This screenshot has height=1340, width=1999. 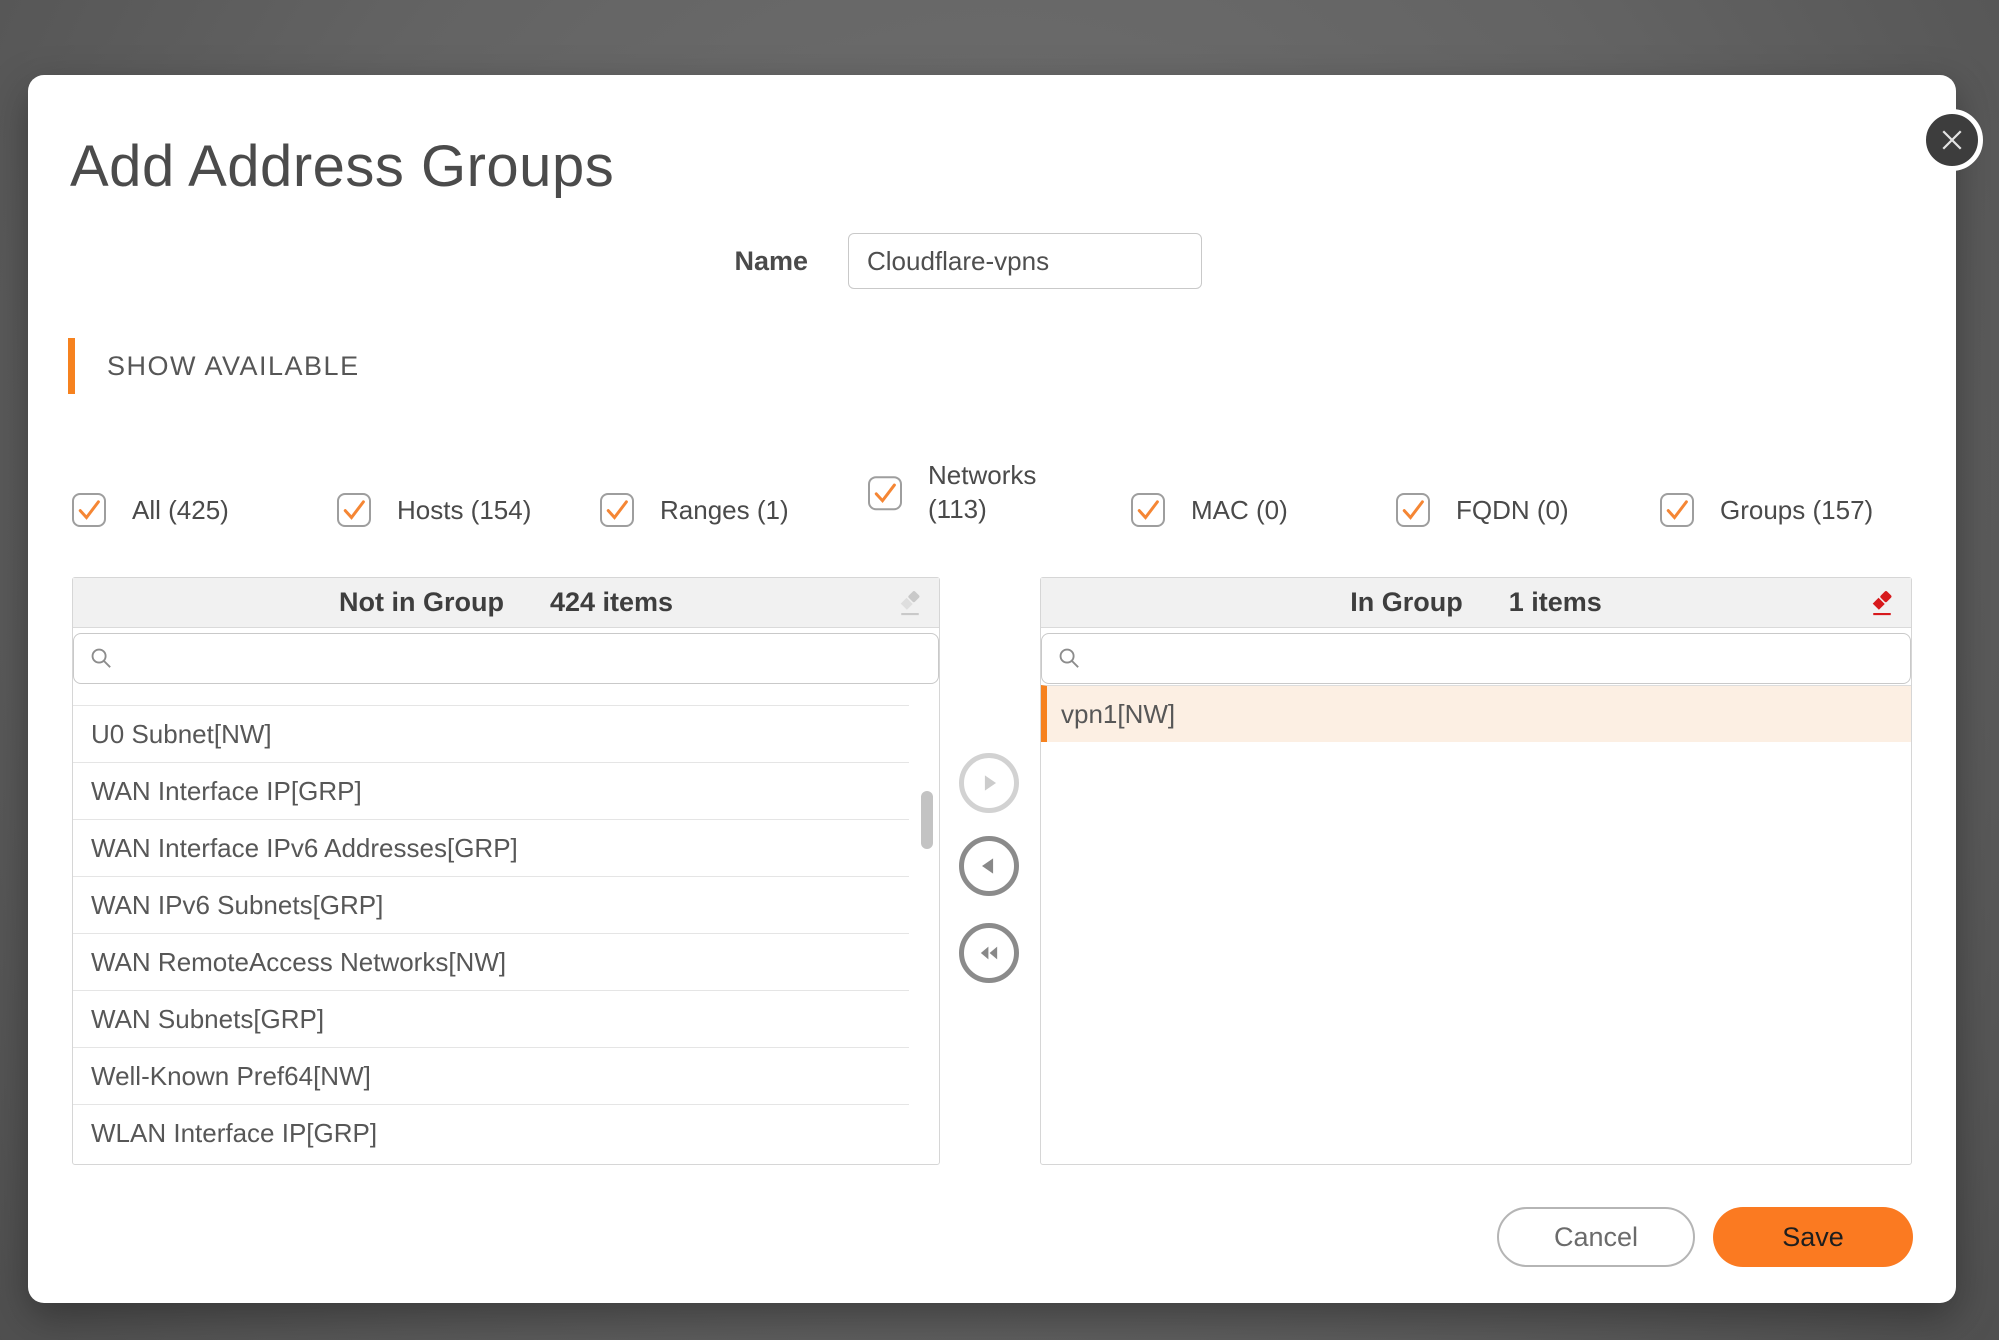 What do you see at coordinates (611, 602) in the screenshot?
I see `panel-count: 424 items` at bounding box center [611, 602].